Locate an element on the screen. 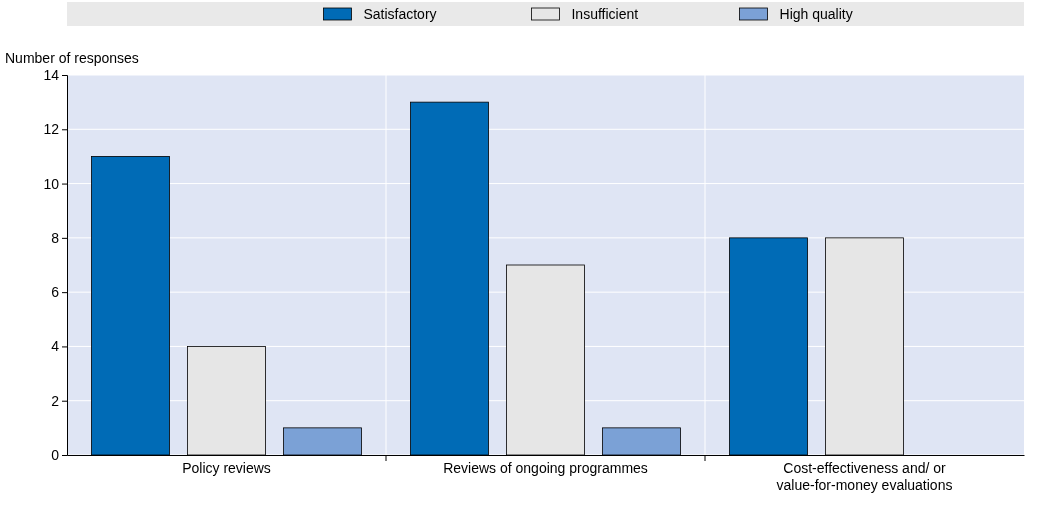 This screenshot has height=509, width=1039. y-axis-title: Number of responses is located at coordinates (72, 58).